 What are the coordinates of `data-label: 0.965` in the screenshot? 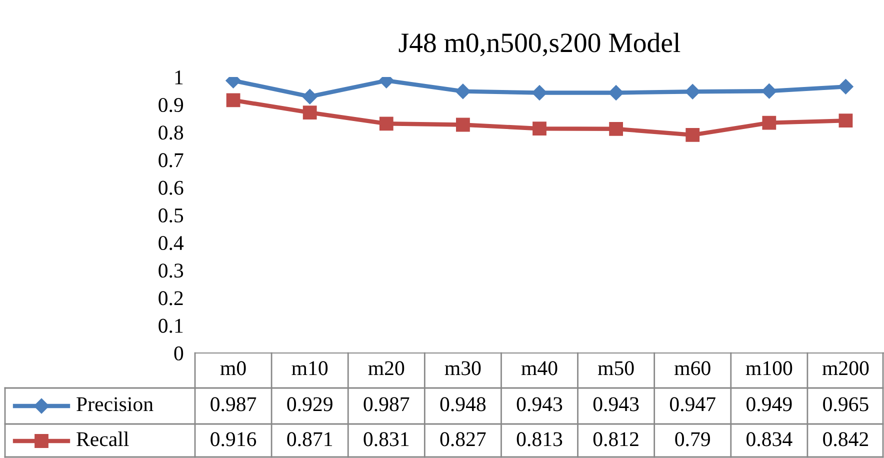 It's located at (845, 404).